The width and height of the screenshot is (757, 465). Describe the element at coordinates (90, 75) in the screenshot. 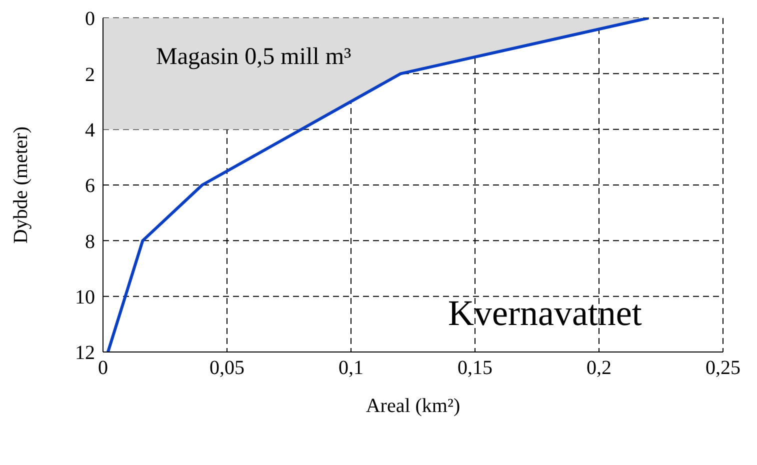

I see `y-tick-label: 2` at that location.